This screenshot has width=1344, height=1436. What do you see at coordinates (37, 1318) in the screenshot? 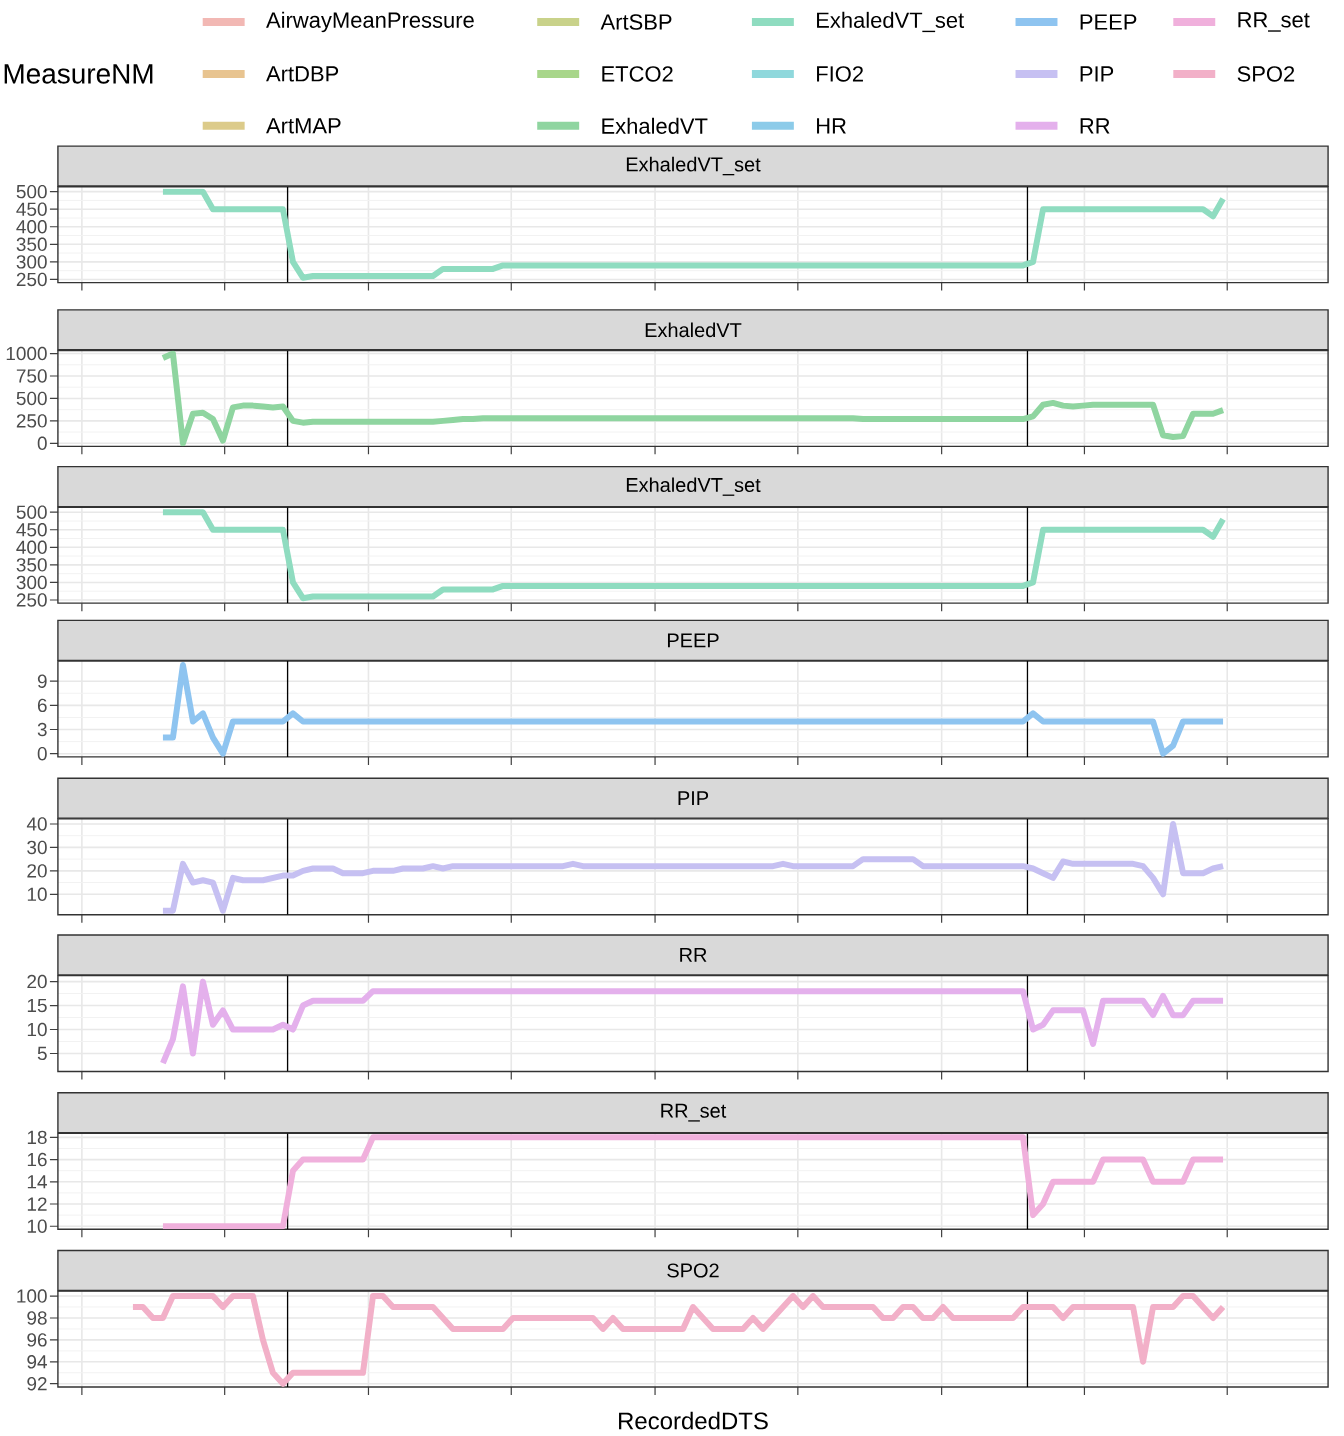
I see `y-tick-label: 98` at bounding box center [37, 1318].